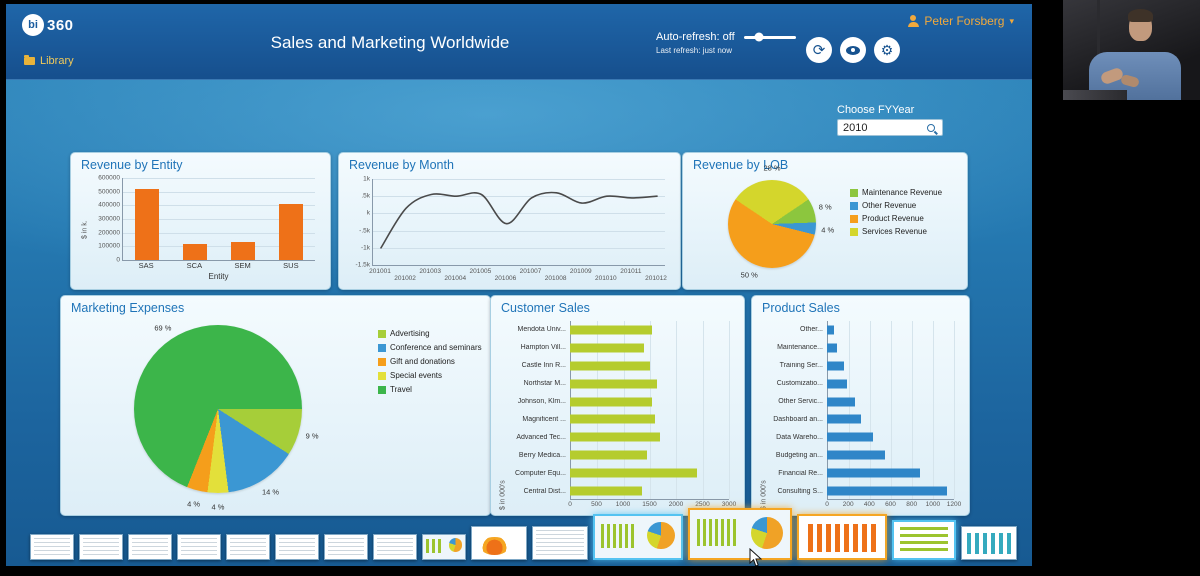 This screenshot has width=1200, height=576. Describe the element at coordinates (362, 265) in the screenshot. I see `y-tick-label: -1.5k` at that location.